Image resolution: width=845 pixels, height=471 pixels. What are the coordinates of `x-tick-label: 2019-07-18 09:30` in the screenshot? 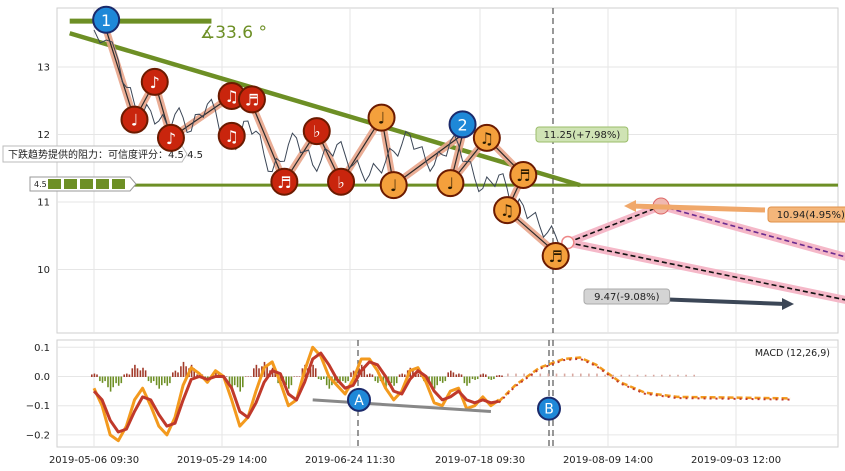 It's located at (480, 460).